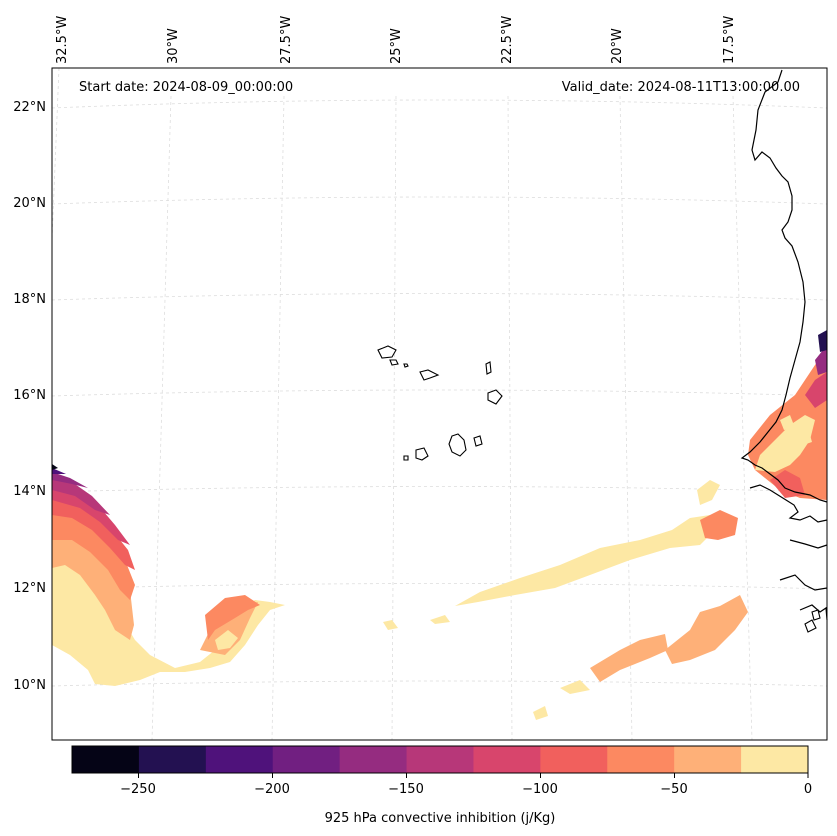 The image size is (837, 836). What do you see at coordinates (186, 87) in the screenshot?
I see `start-date-label: Start date: 2024-08-09_00:00:00` at bounding box center [186, 87].